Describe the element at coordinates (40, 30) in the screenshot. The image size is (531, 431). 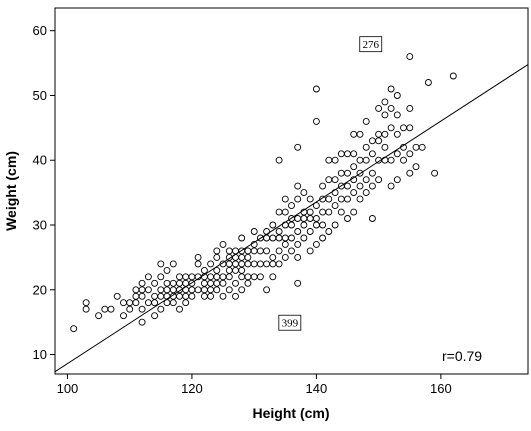
I see `y-tick-label: 60` at that location.